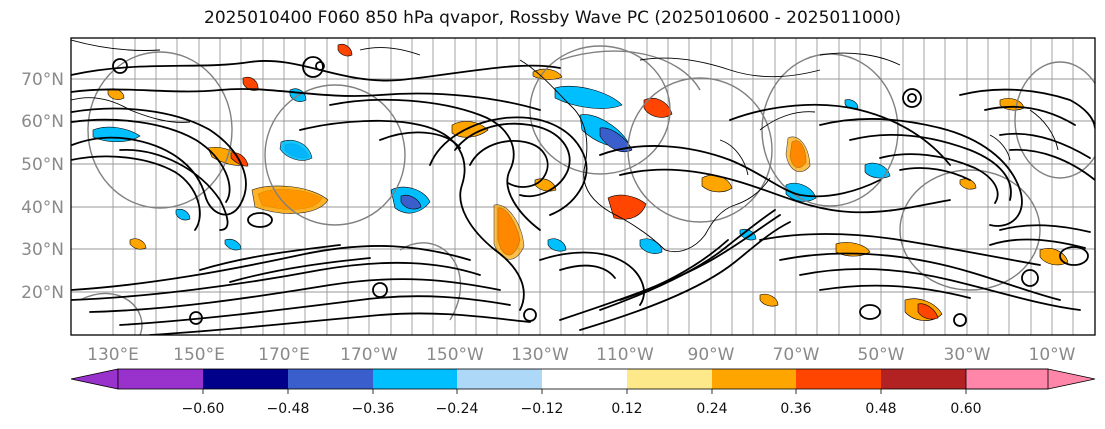 The image size is (1105, 429). What do you see at coordinates (965, 409) in the screenshot?
I see `colorbar-tick-label: 0.60` at bounding box center [965, 409].